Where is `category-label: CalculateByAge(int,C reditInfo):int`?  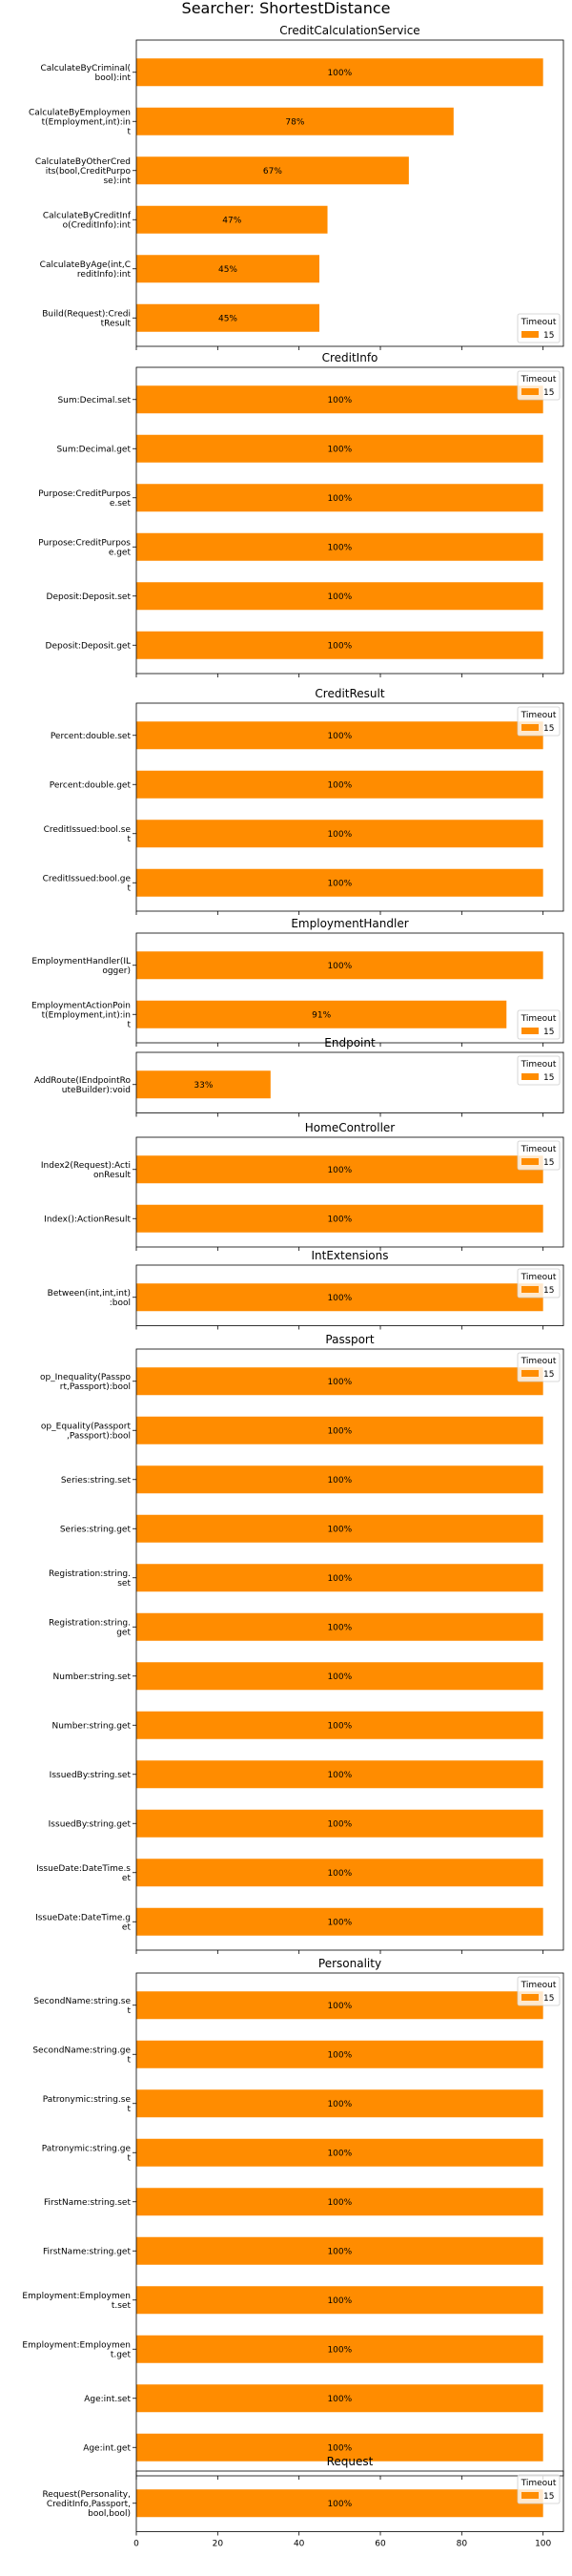
category-label: CalculateByAge(int,C reditInfo):int is located at coordinates (86, 270).